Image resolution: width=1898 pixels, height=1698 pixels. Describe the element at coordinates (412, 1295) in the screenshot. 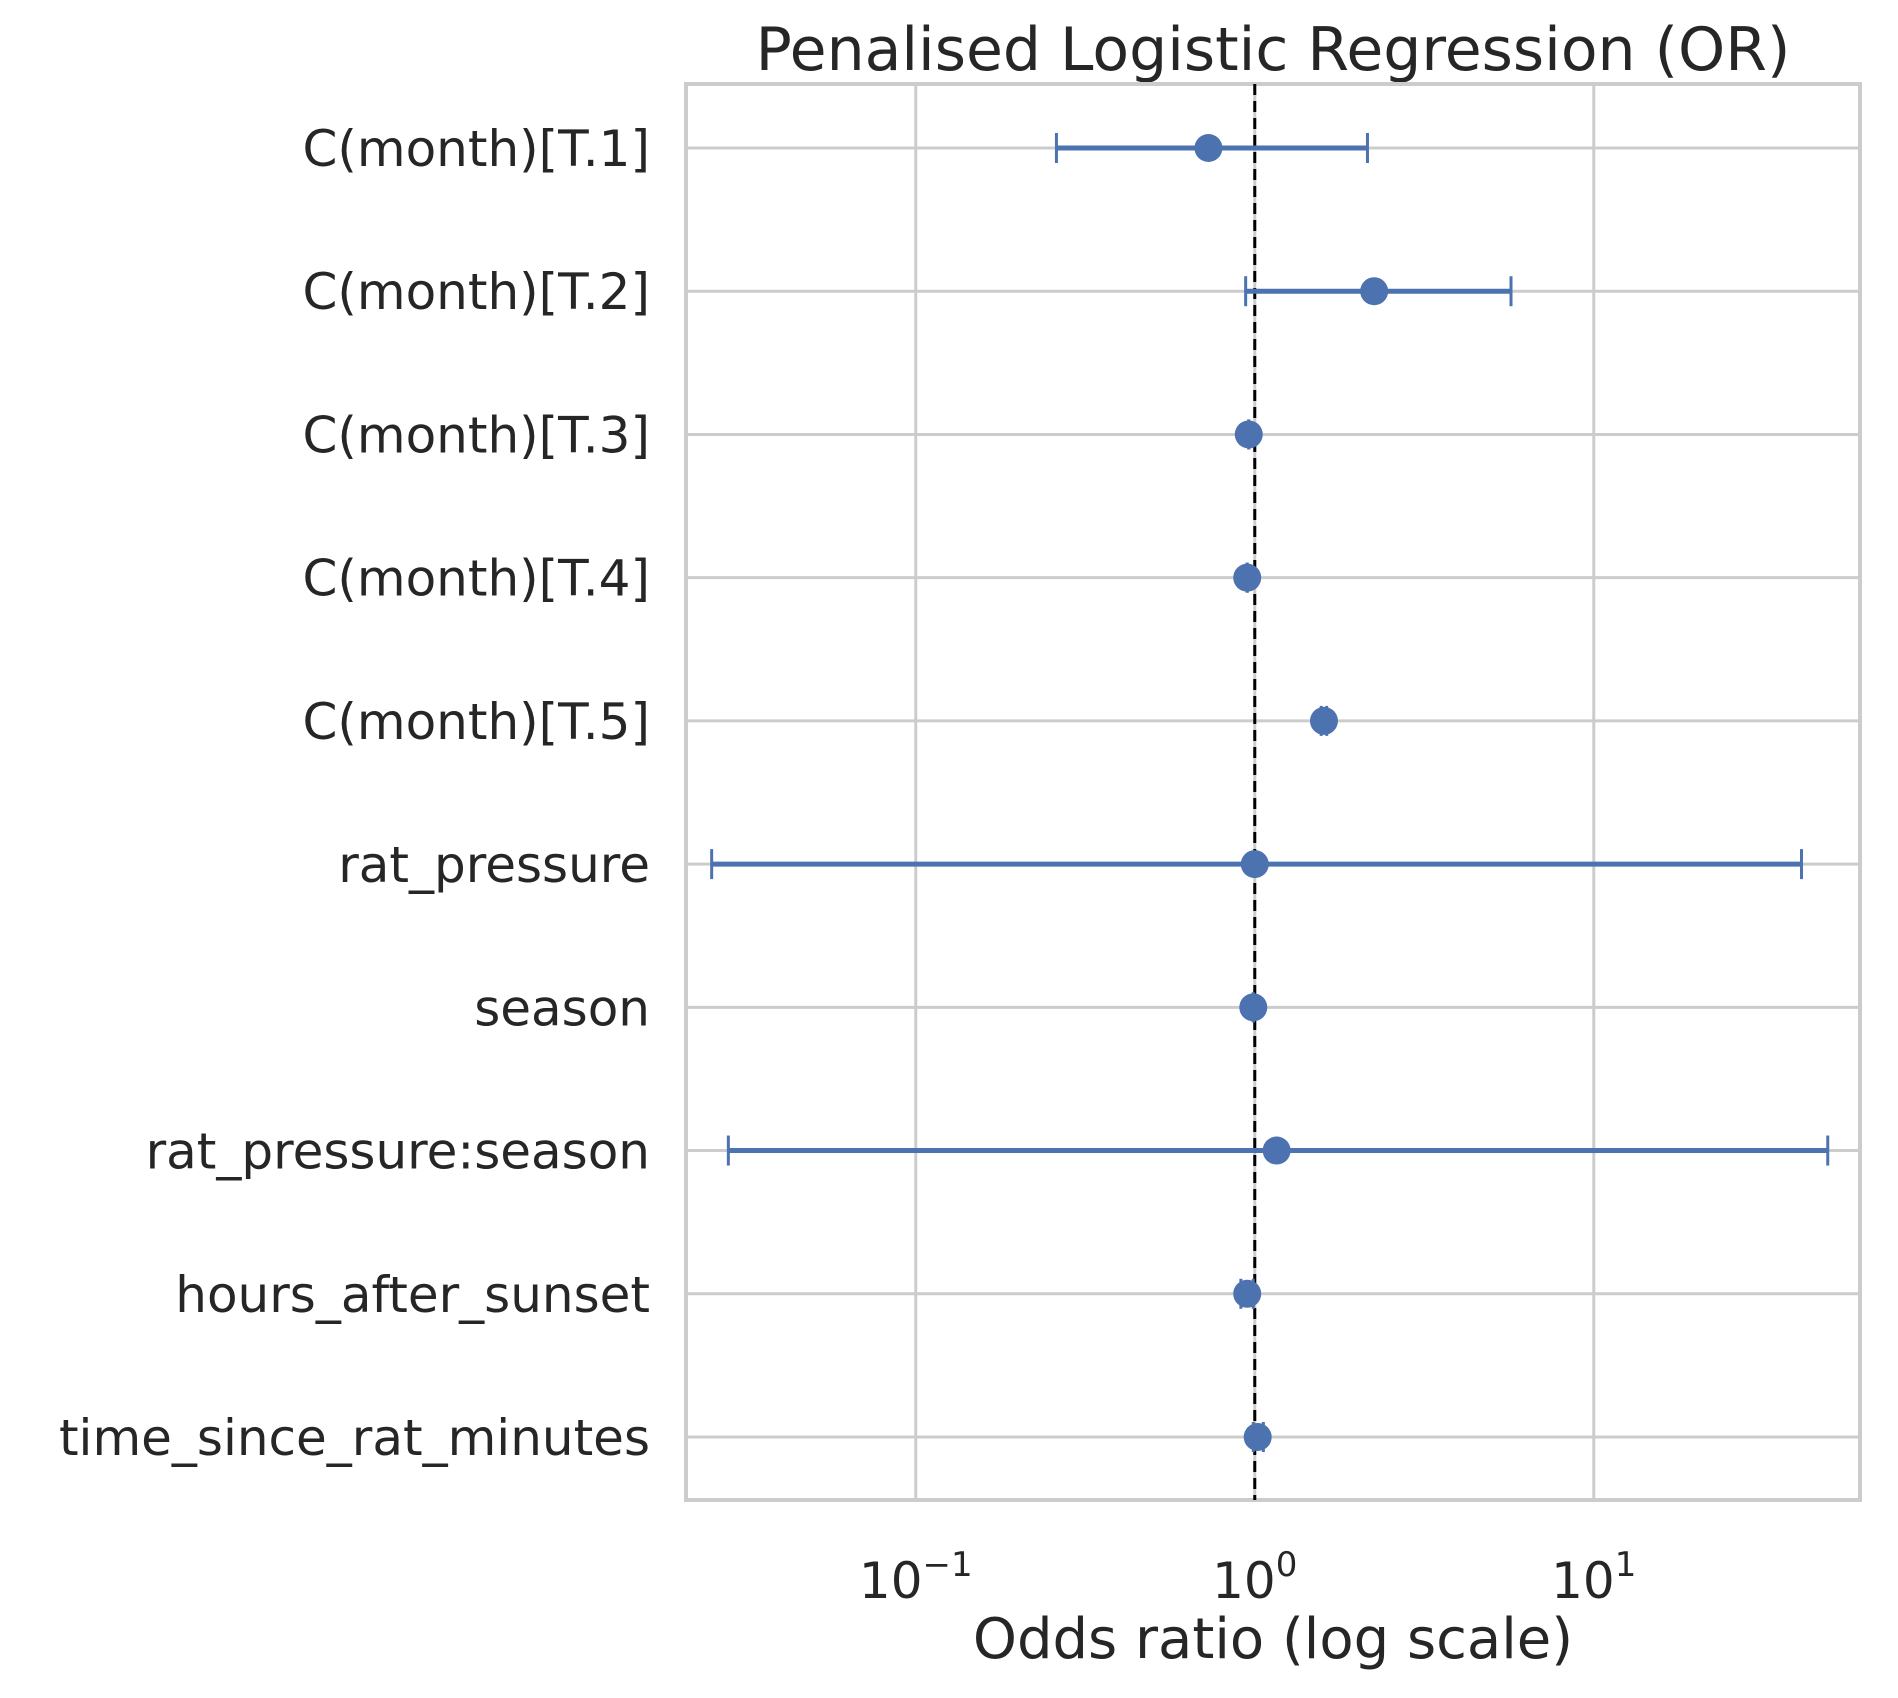

I see `y-tick-label: hours_after_sunset` at that location.